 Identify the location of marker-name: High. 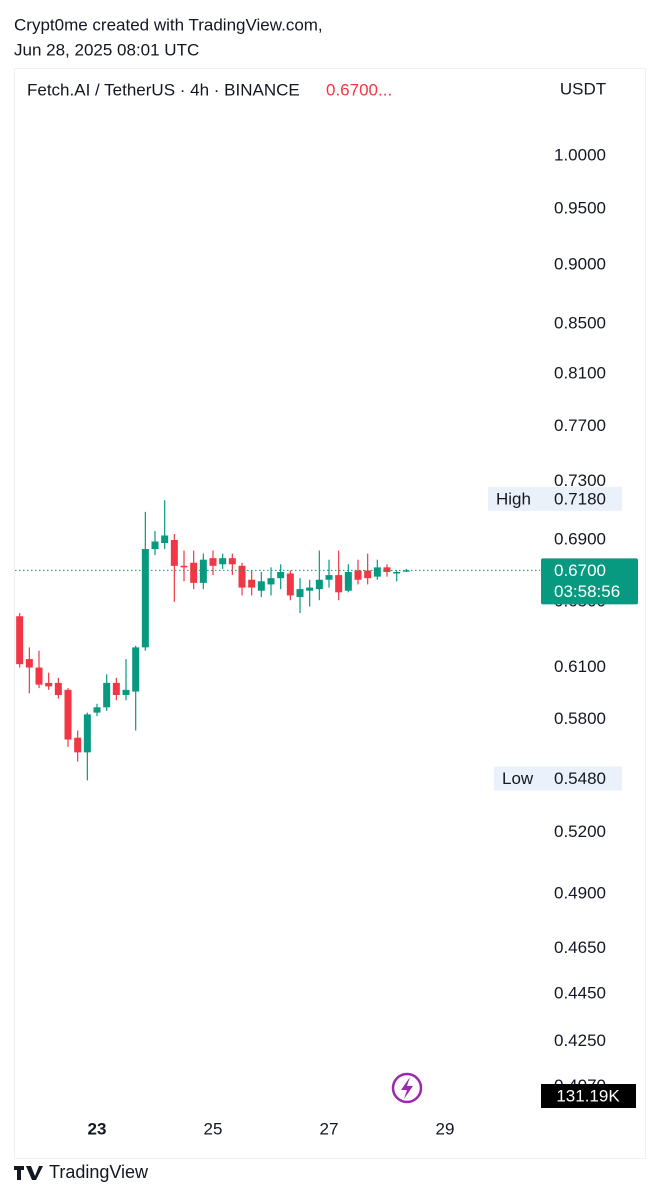
(513, 498).